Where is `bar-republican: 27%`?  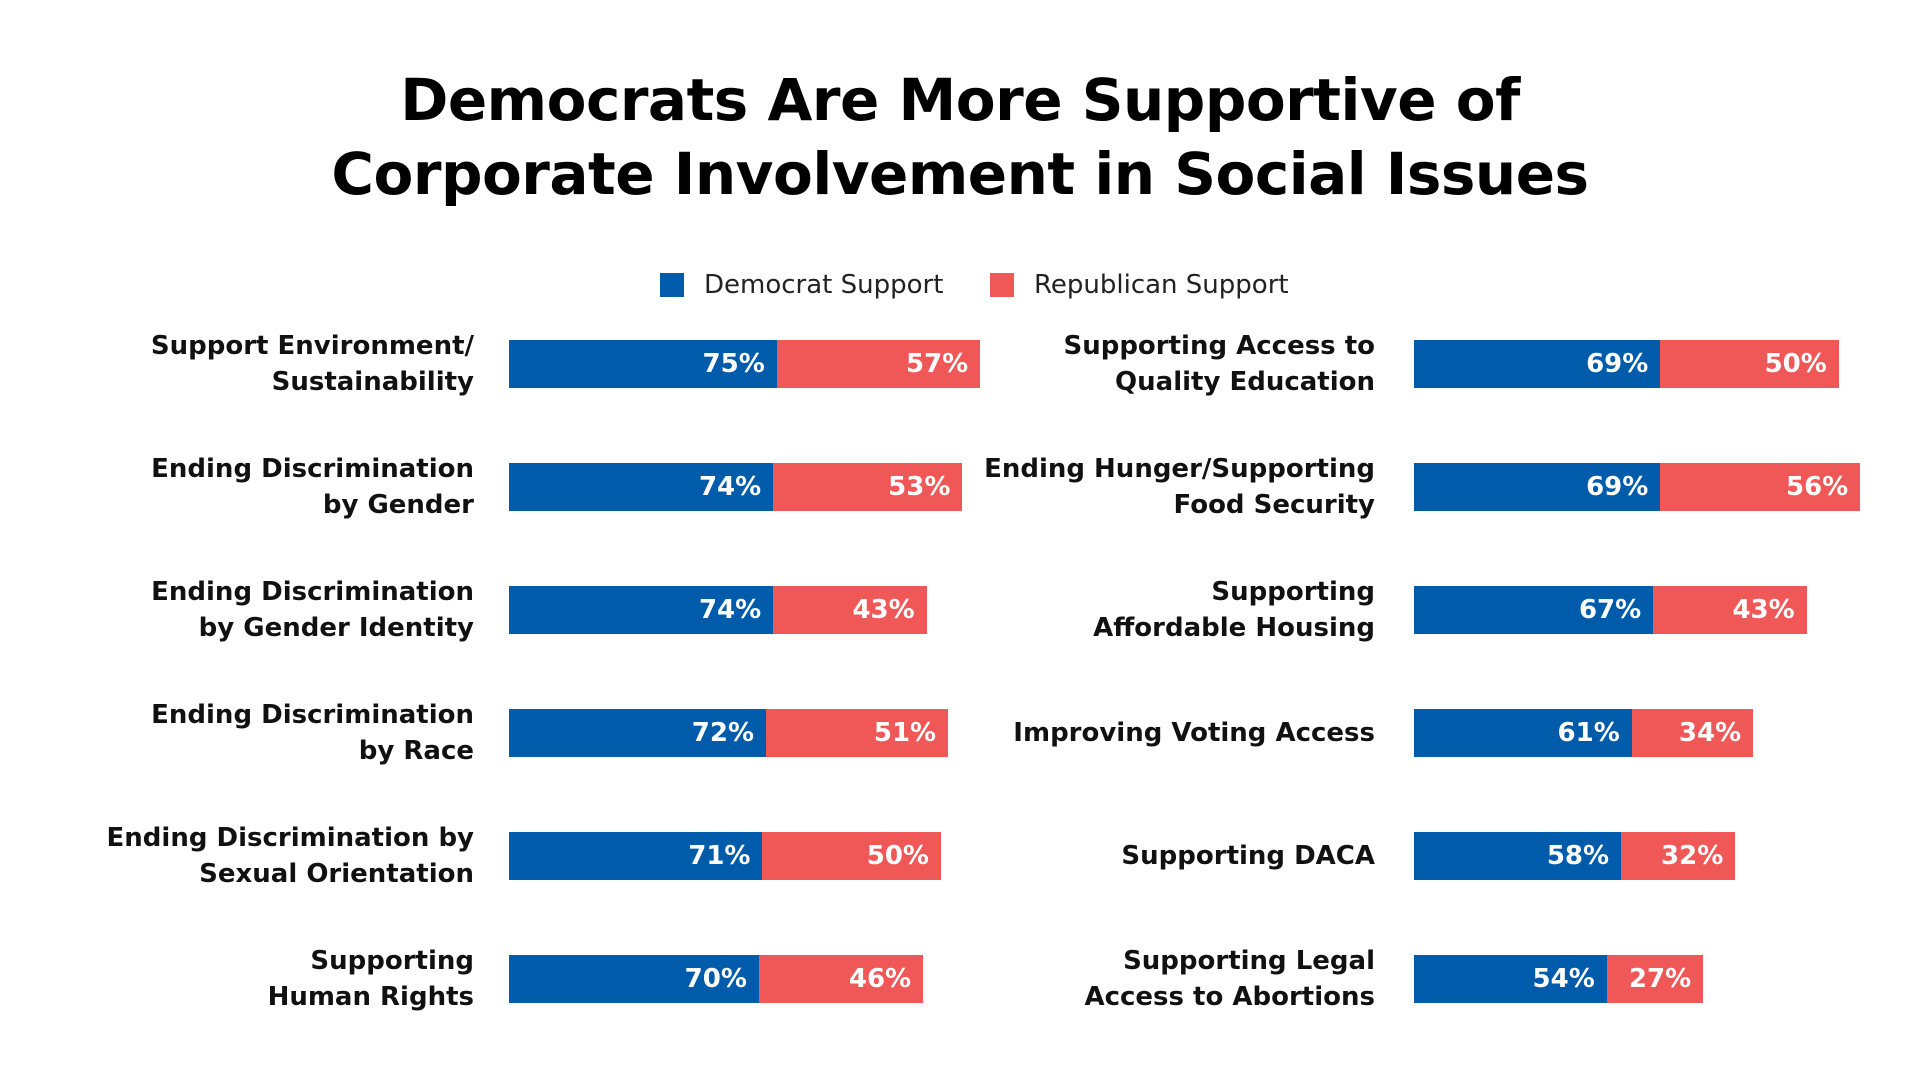 bar-republican: 27% is located at coordinates (1655, 979).